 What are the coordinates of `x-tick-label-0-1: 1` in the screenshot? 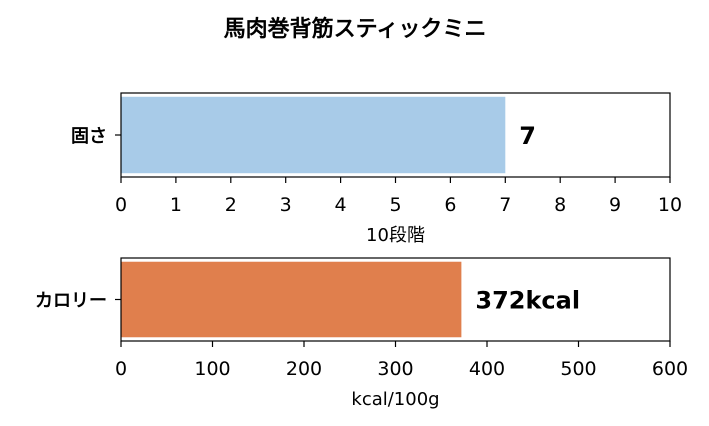 It's located at (176, 205).